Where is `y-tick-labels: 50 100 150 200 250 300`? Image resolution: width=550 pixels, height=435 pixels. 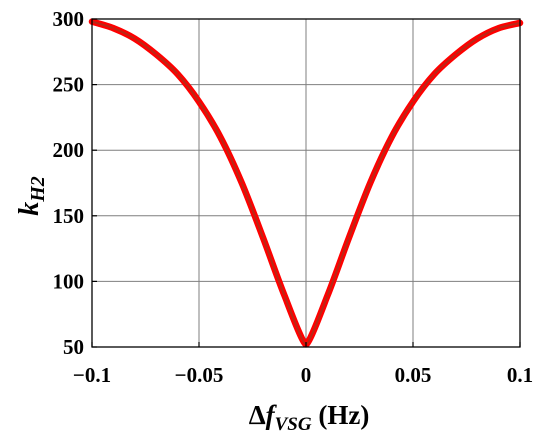 y-tick-labels: 50 100 150 200 250 300 is located at coordinates (69, 183).